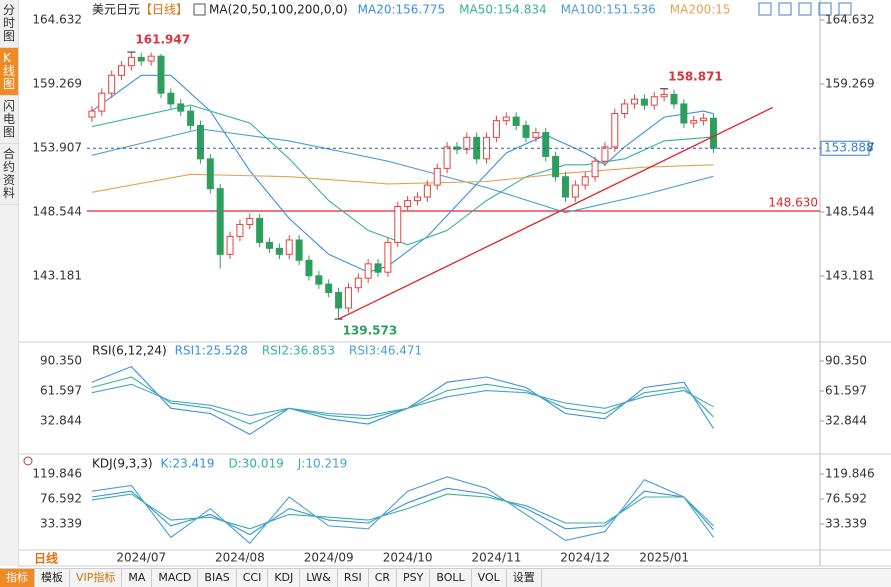  What do you see at coordinates (850, 473) in the screenshot?
I see `y-tick-label: 119.846` at bounding box center [850, 473].